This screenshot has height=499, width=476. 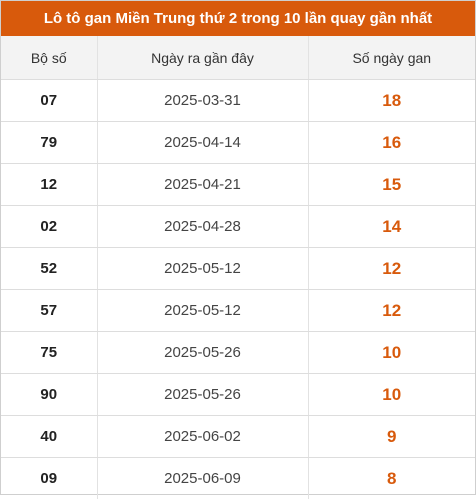 What do you see at coordinates (49, 185) in the screenshot?
I see `cell-number: 12` at bounding box center [49, 185].